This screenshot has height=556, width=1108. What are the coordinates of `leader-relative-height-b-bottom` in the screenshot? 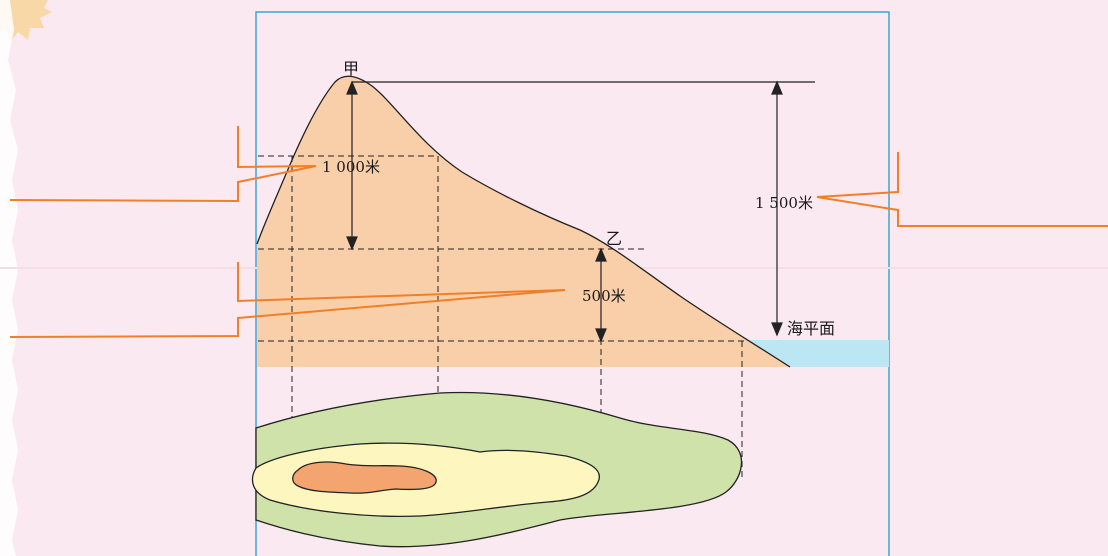 It's located at (287, 313).